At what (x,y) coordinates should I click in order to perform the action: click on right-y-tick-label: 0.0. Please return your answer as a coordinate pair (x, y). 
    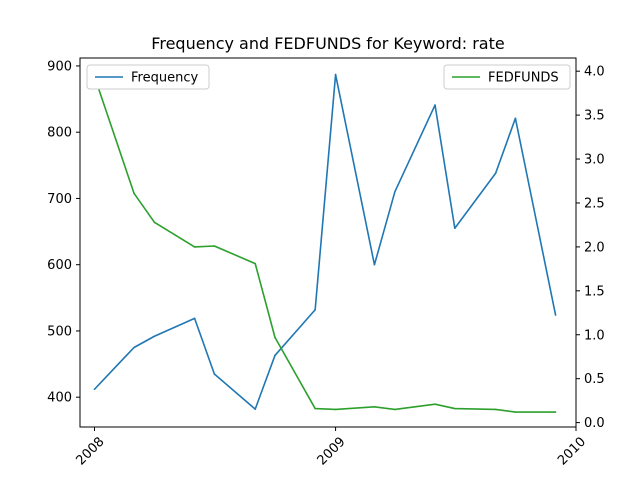
    Looking at the image, I should click on (594, 423).